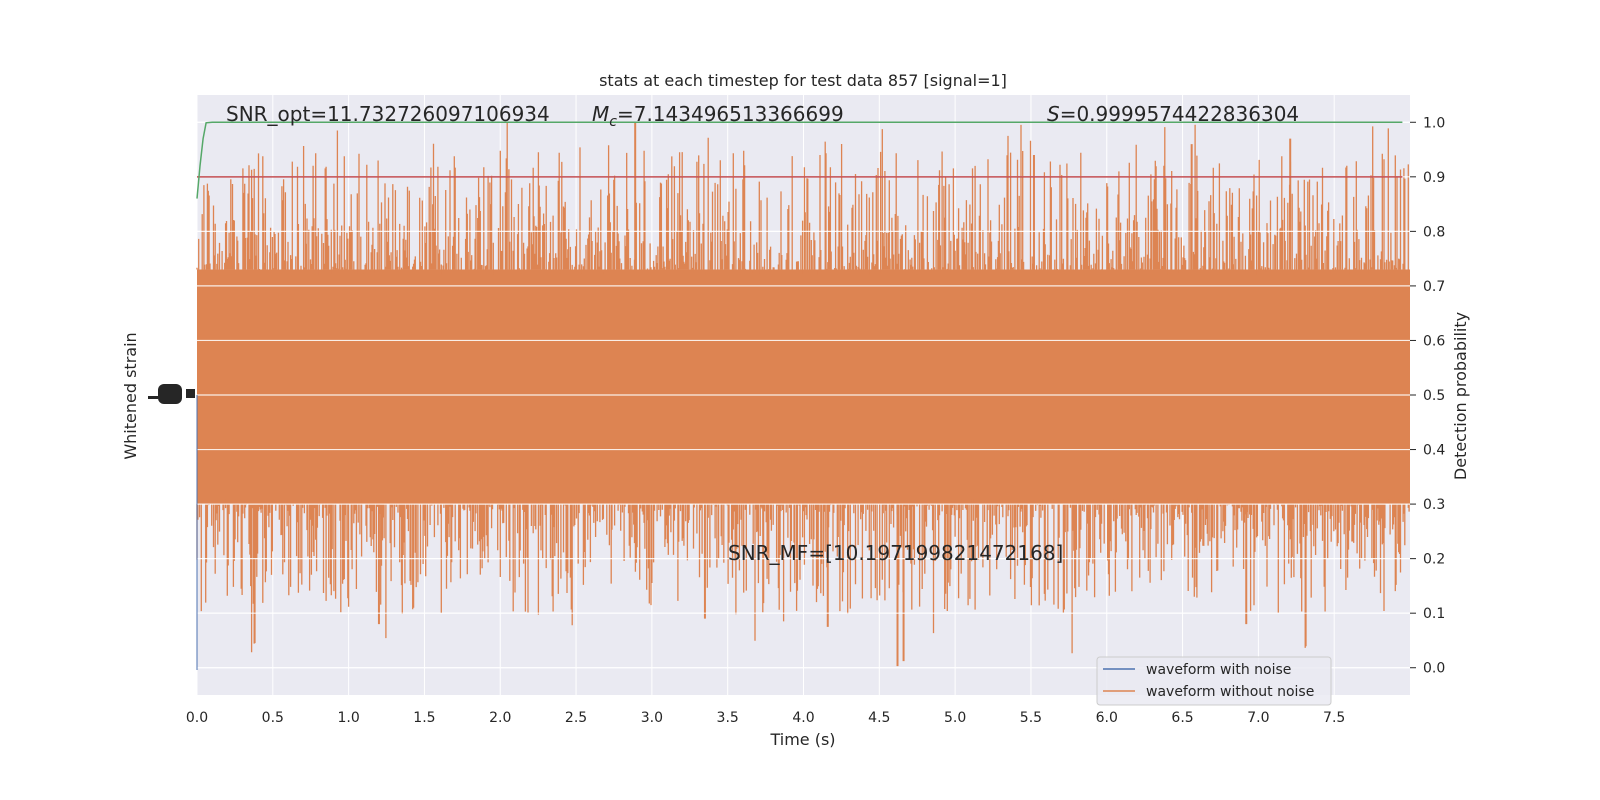 The image size is (1600, 800). What do you see at coordinates (1434, 614) in the screenshot?
I see `y-tick-label: 0.1` at bounding box center [1434, 614].